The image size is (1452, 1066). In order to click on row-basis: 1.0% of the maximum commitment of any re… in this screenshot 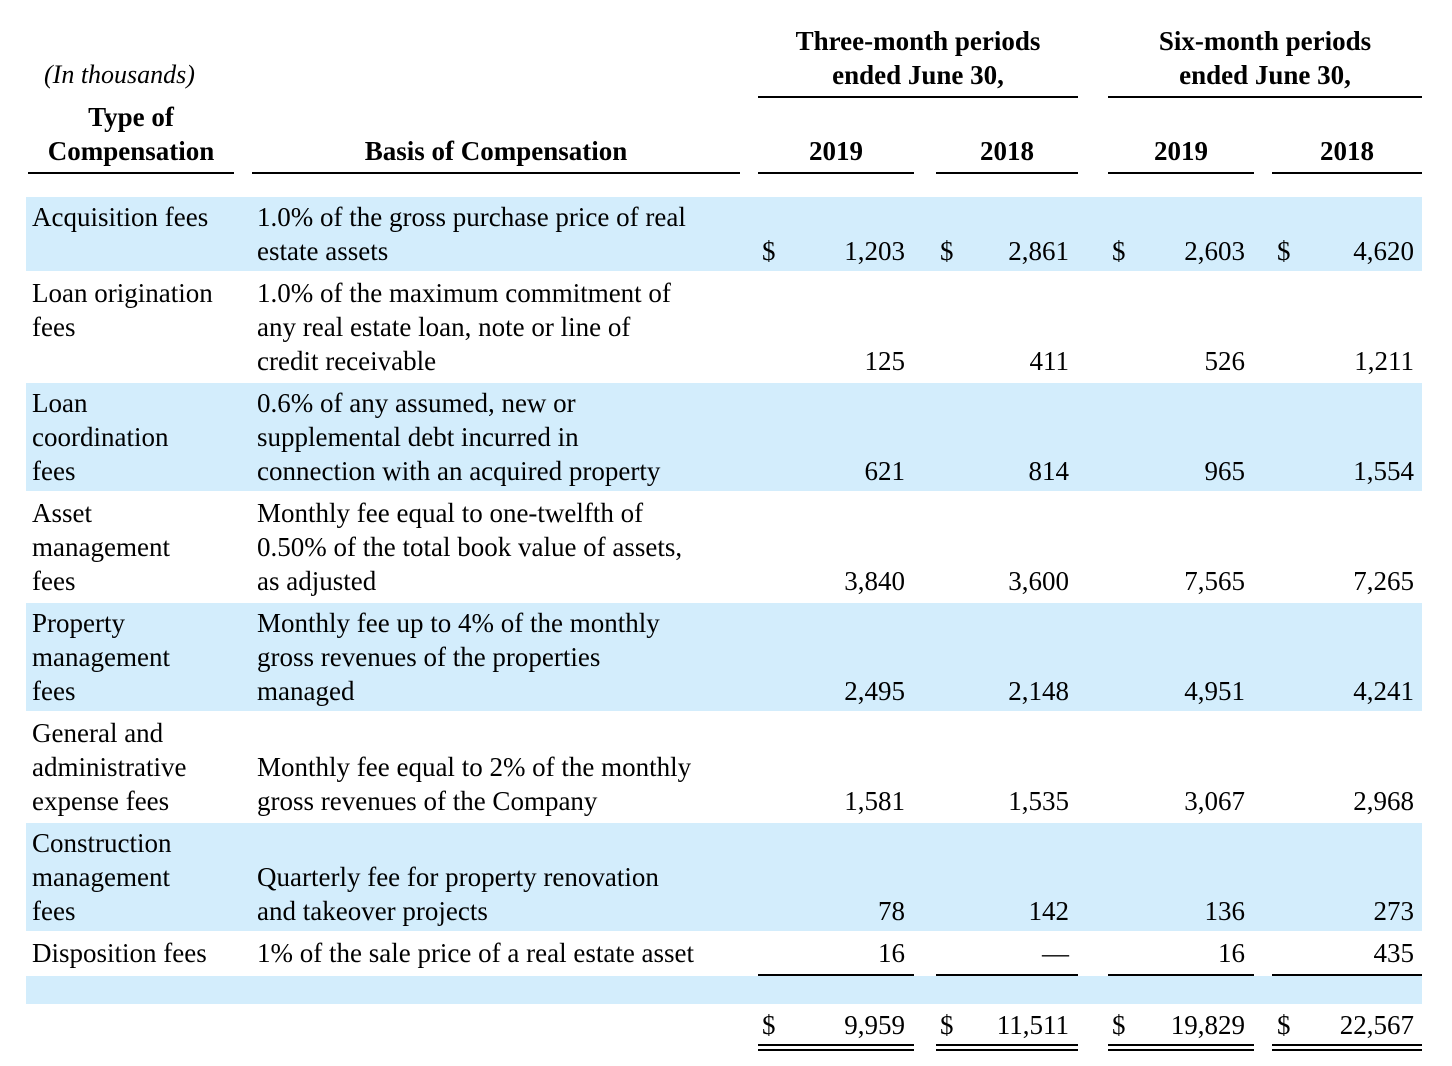, I will do `click(464, 327)`.